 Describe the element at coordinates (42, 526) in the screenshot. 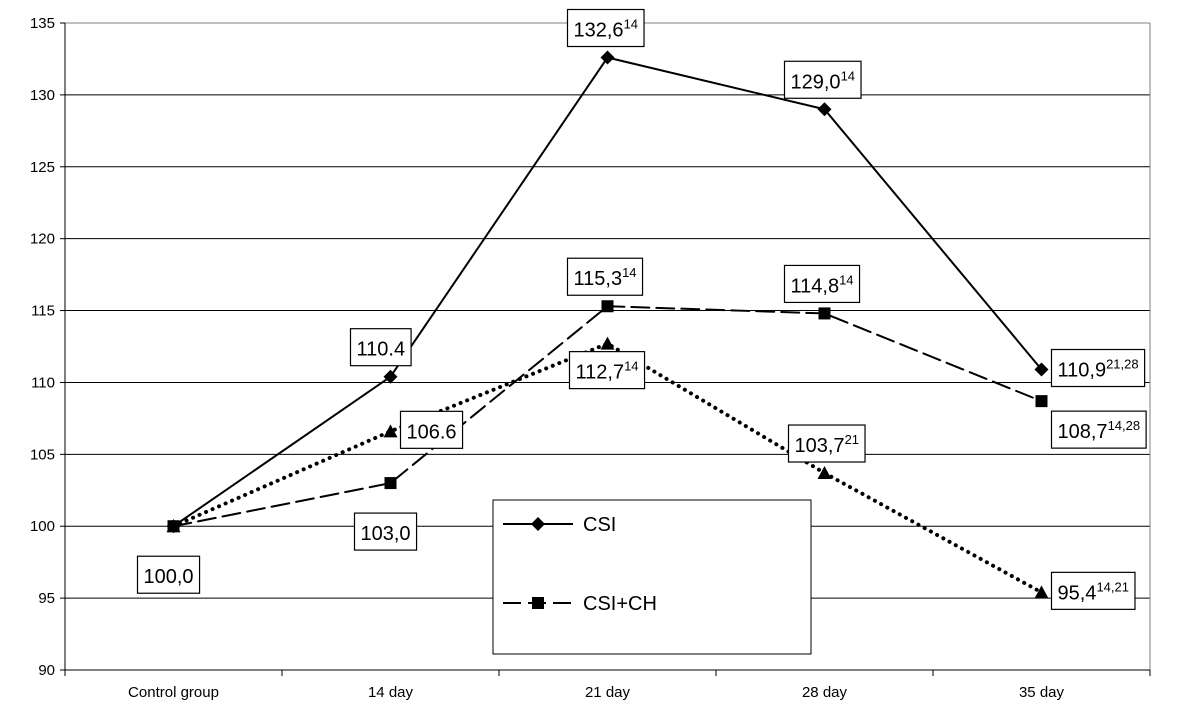

I see `y-tick-label: 100` at that location.